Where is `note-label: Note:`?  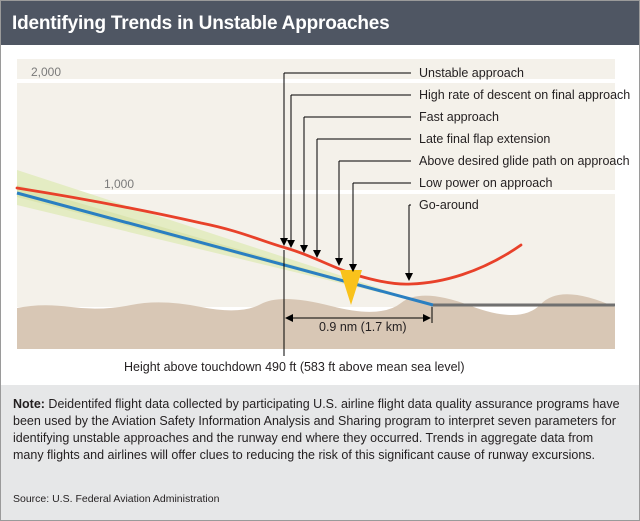
note-label: Note: is located at coordinates (29, 404).